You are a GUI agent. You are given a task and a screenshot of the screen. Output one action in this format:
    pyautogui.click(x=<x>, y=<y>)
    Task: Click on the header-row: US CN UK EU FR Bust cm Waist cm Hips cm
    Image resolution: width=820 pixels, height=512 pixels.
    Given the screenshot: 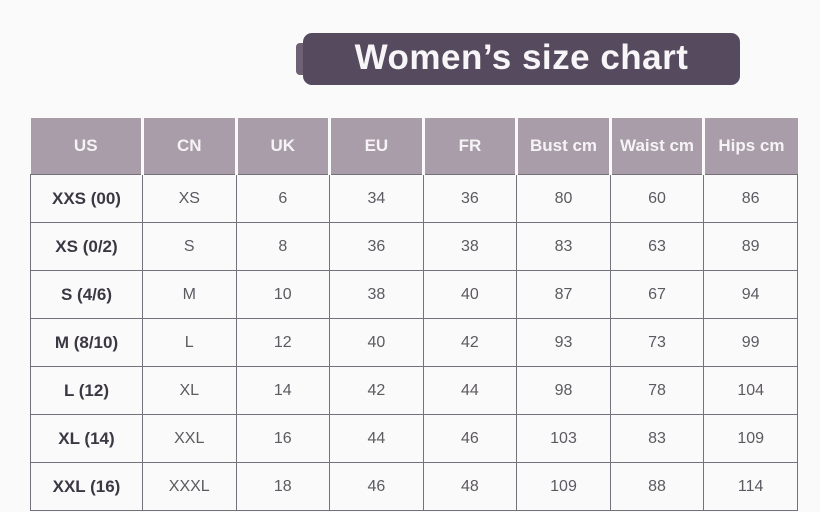 What is the action you would take?
    pyautogui.click(x=414, y=146)
    